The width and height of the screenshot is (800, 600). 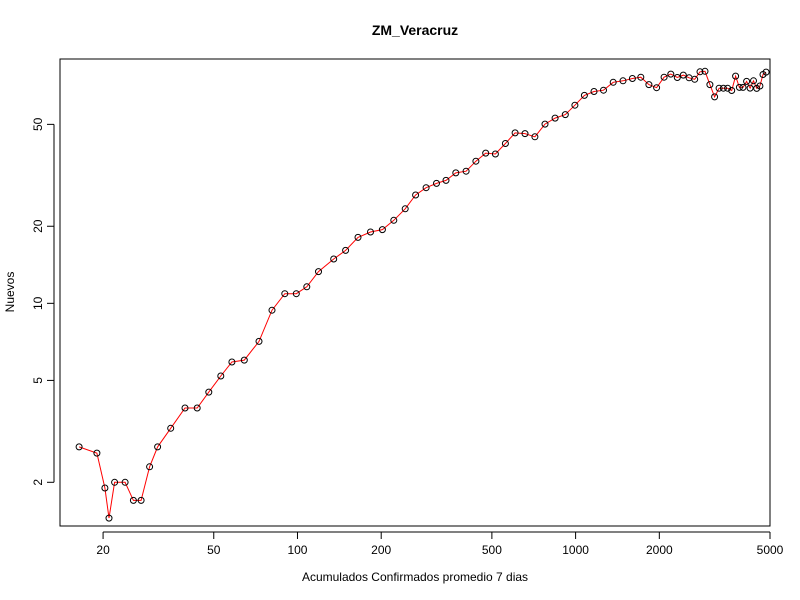 What do you see at coordinates (38, 482) in the screenshot?
I see `y-tick-label: 2` at bounding box center [38, 482].